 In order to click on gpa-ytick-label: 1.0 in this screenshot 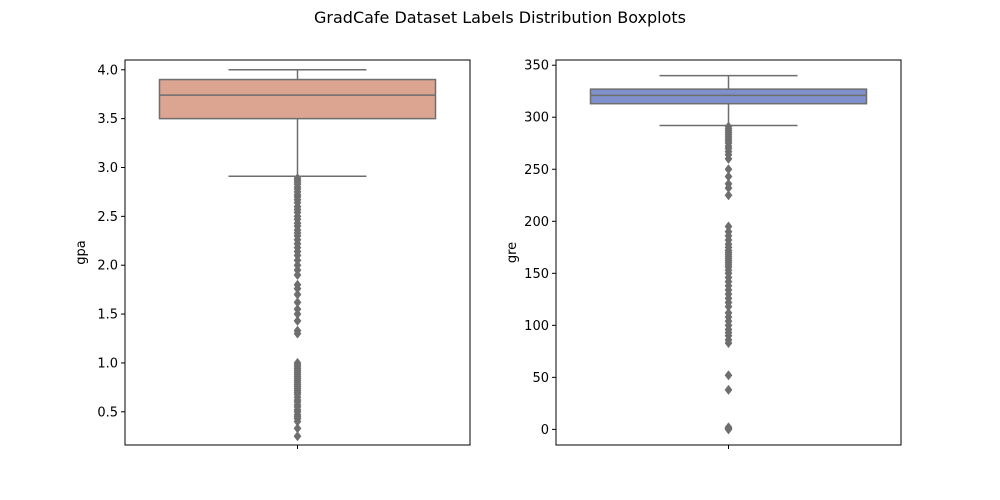, I will do `click(107, 363)`.